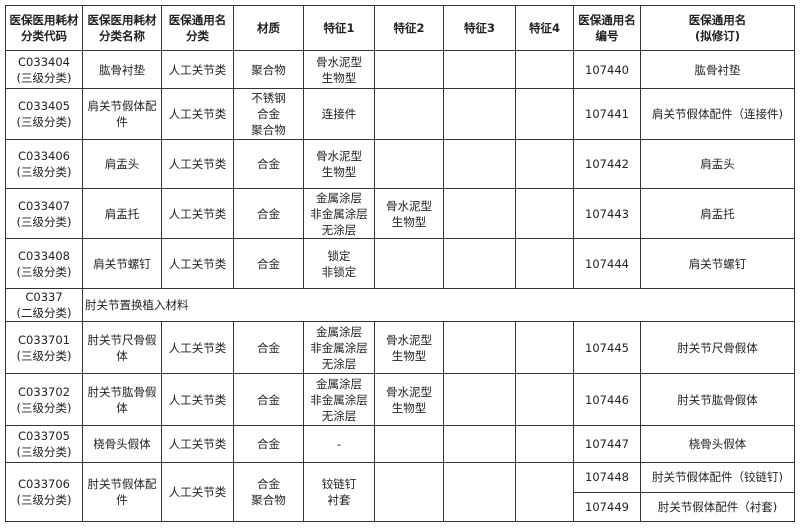 The height and width of the screenshot is (528, 800). What do you see at coordinates (44, 263) in the screenshot?
I see `code-cell: C033408 (三级分类)` at bounding box center [44, 263].